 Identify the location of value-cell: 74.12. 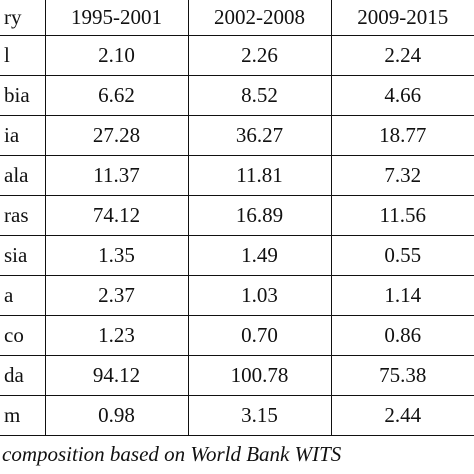
(117, 215).